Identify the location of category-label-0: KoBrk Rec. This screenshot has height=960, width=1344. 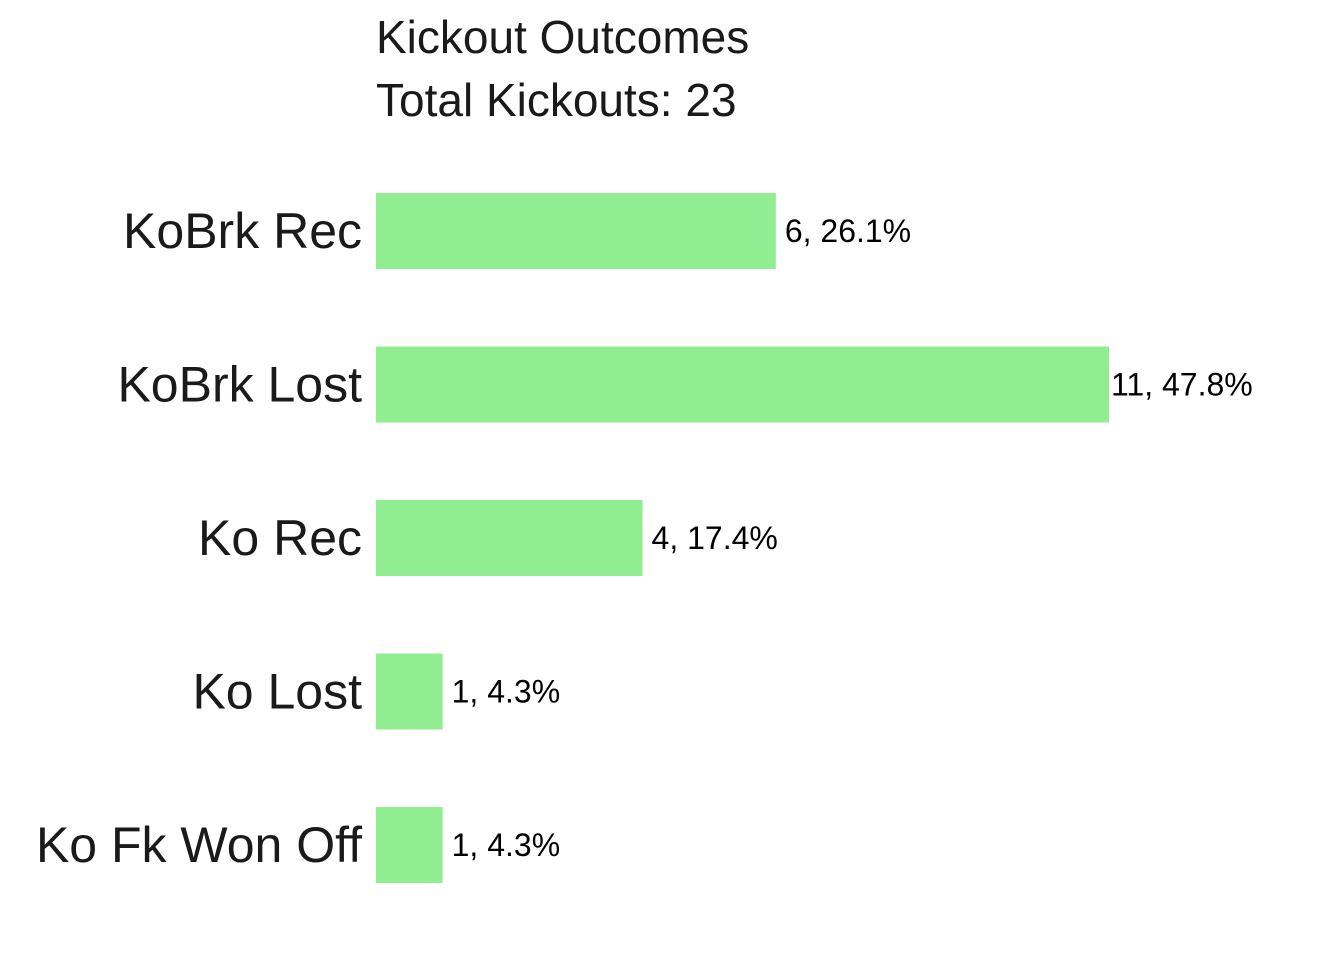
(242, 231).